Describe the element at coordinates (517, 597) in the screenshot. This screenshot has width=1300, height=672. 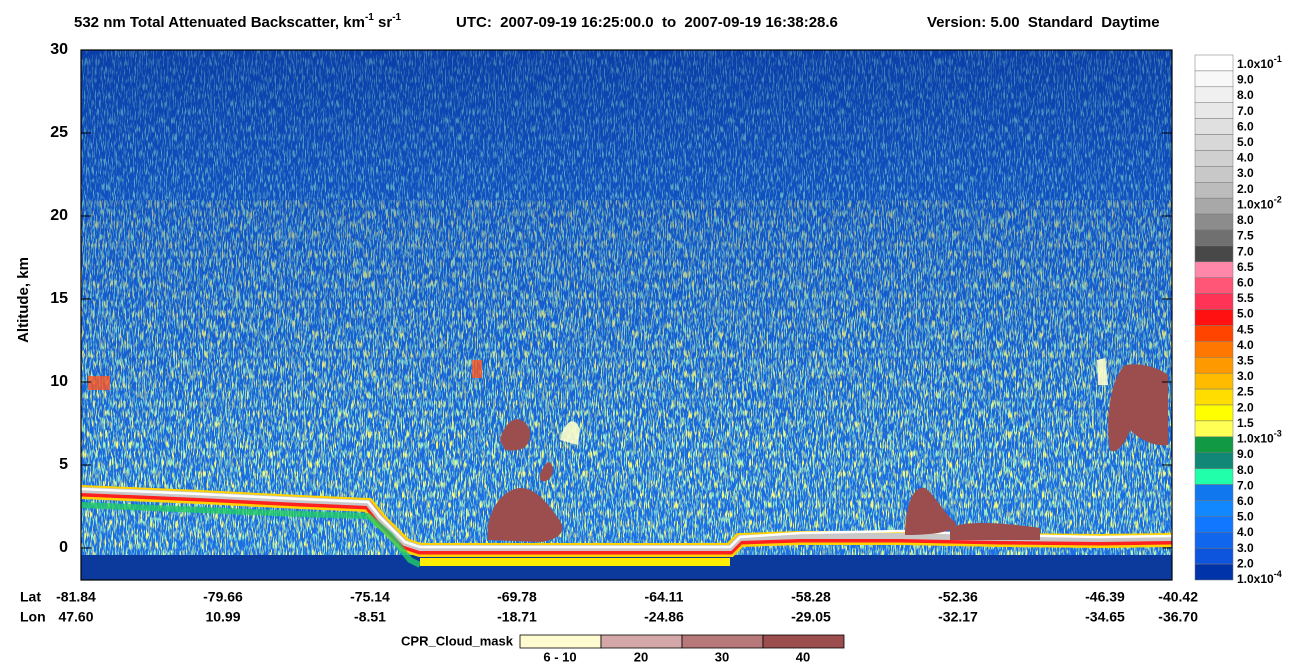
I see `lat-label: -69.78` at that location.